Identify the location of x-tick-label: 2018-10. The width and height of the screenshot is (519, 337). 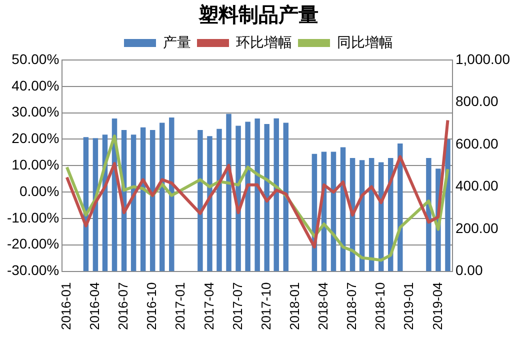
(380, 306).